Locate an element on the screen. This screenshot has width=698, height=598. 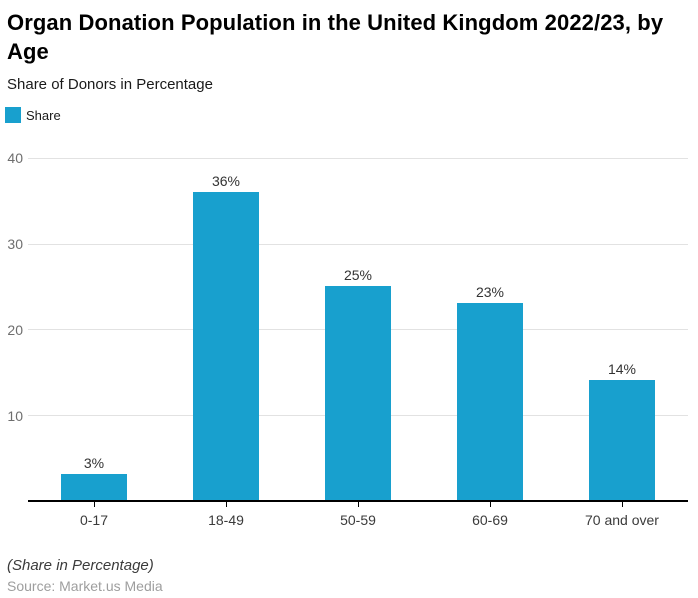
footnote: (Share in Percentage) is located at coordinates (80, 565).